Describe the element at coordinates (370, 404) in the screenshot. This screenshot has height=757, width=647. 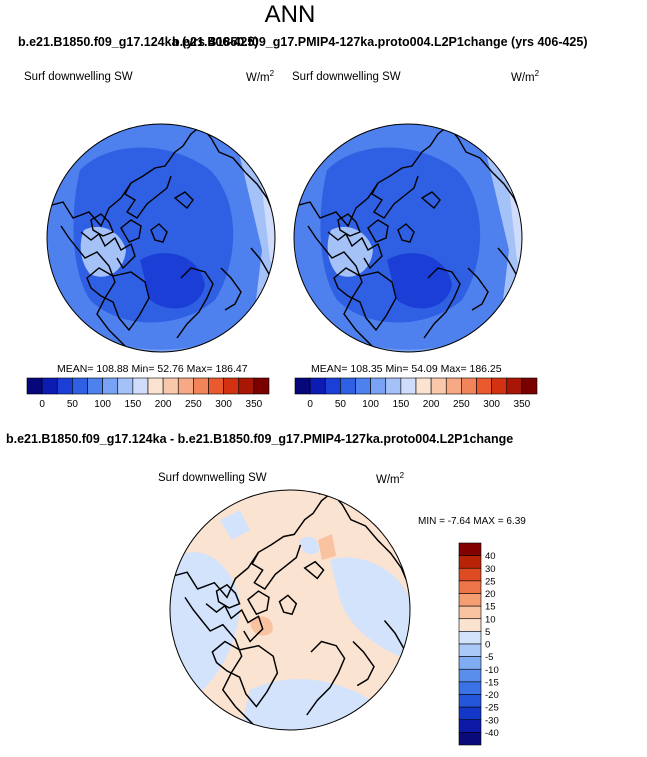
I see `colorbar-right-tick-label: 100` at that location.